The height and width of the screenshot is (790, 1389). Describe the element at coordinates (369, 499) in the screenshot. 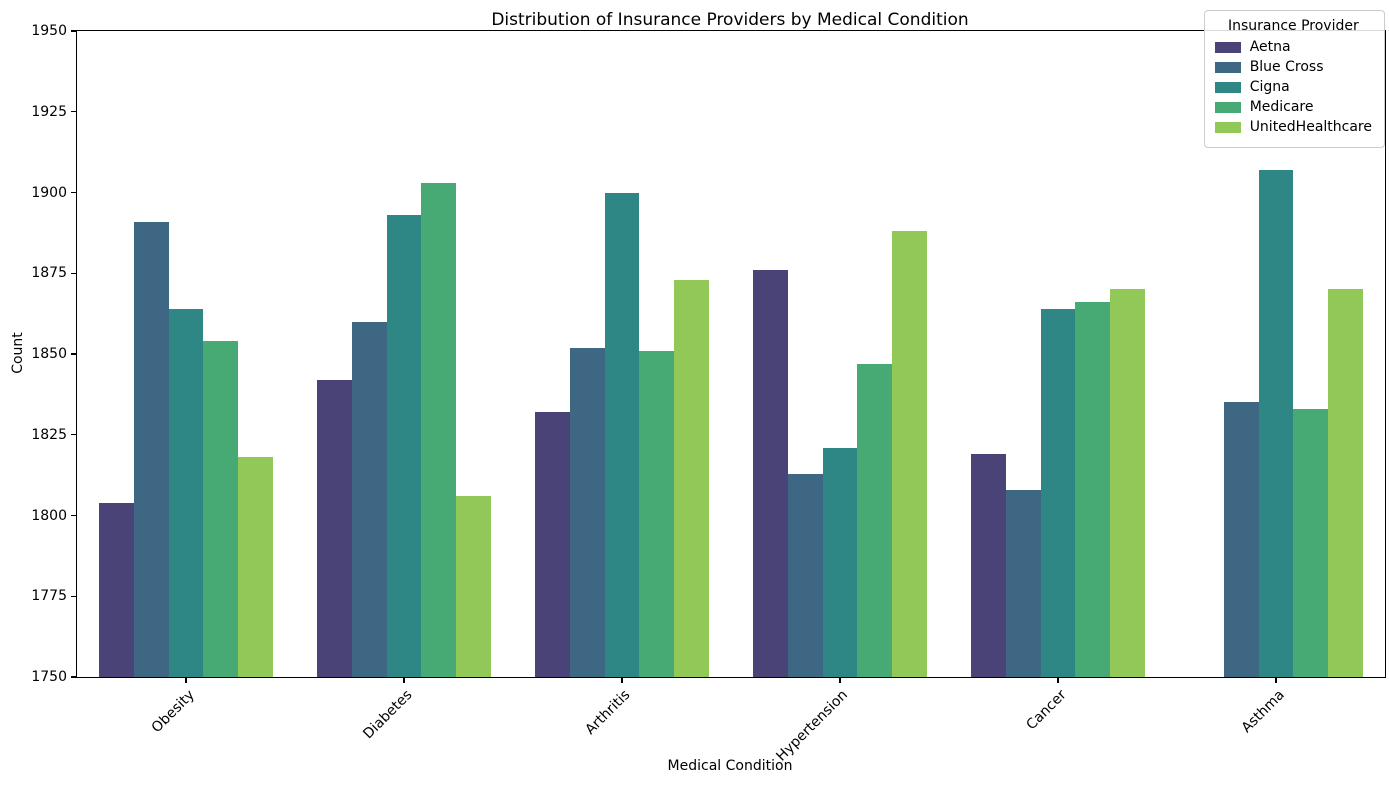

I see `bar-blue-cross-diabetes` at that location.